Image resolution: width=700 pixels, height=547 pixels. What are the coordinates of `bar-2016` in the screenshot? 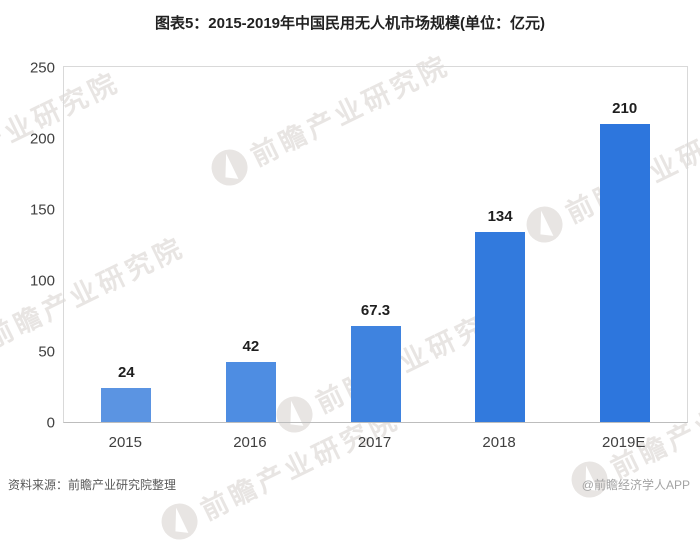 It's located at (250, 392).